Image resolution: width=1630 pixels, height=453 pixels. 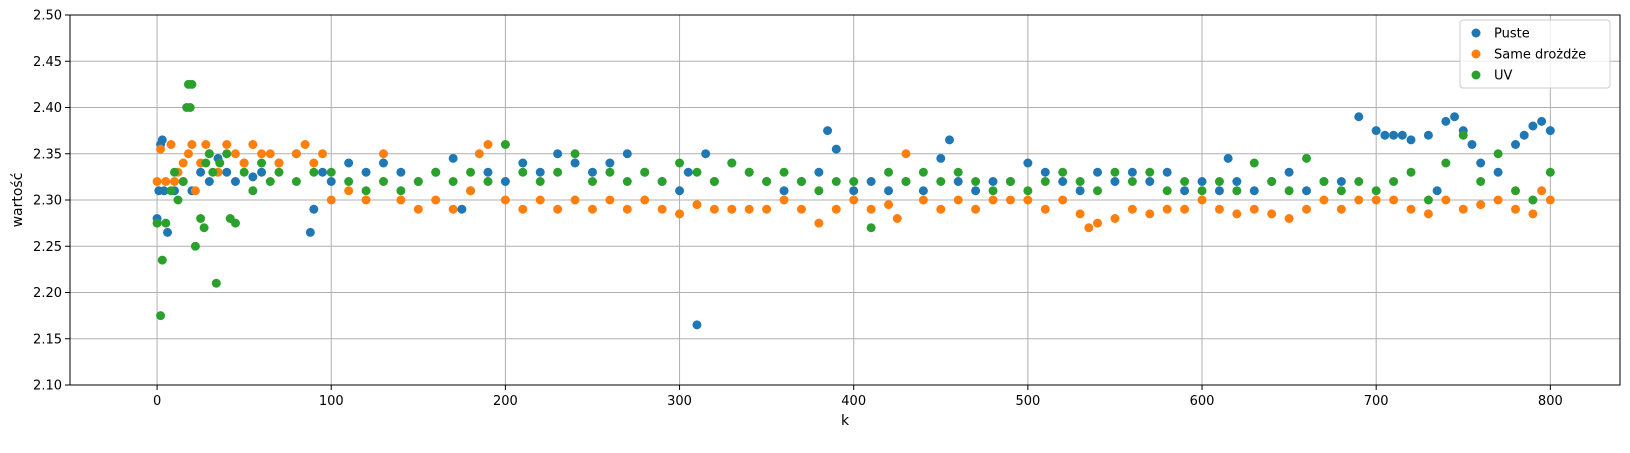 What do you see at coordinates (1535, 54) in the screenshot?
I see `legend: Puste Same drożdże UV` at bounding box center [1535, 54].